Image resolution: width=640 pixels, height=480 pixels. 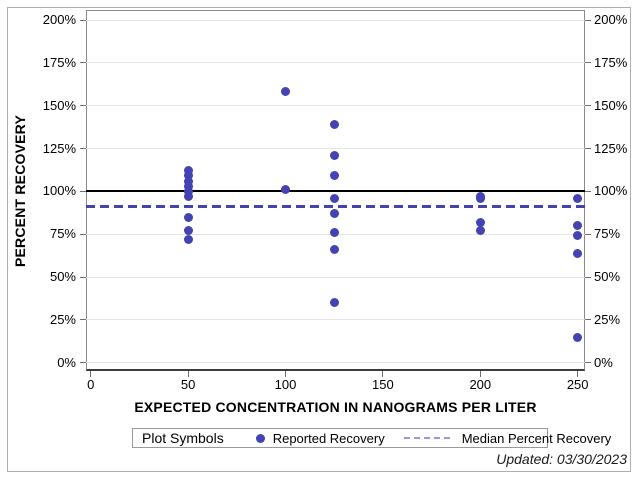 I want to click on x-tick-label: 0, so click(x=91, y=384).